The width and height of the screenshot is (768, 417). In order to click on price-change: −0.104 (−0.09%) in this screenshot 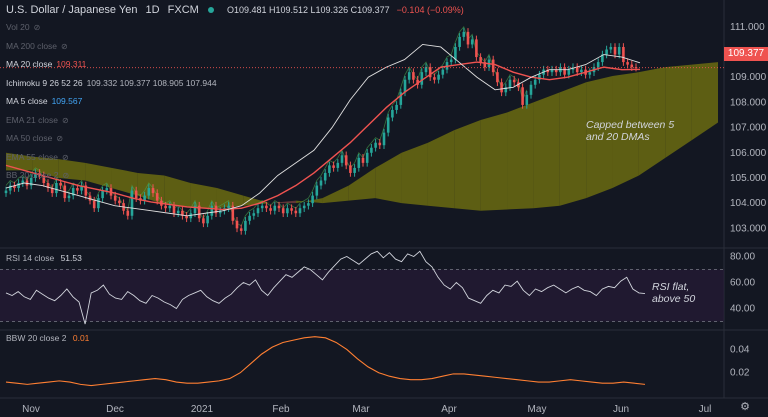, I will do `click(430, 10)`.